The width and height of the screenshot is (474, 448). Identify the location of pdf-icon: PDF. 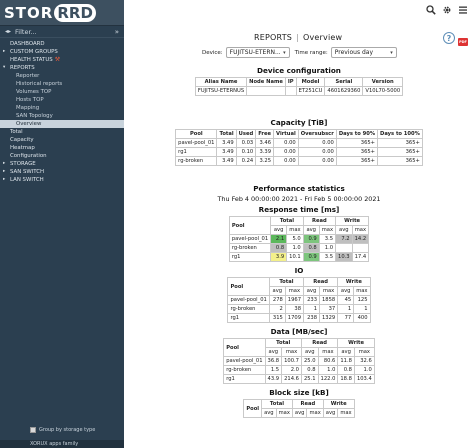
(463, 42).